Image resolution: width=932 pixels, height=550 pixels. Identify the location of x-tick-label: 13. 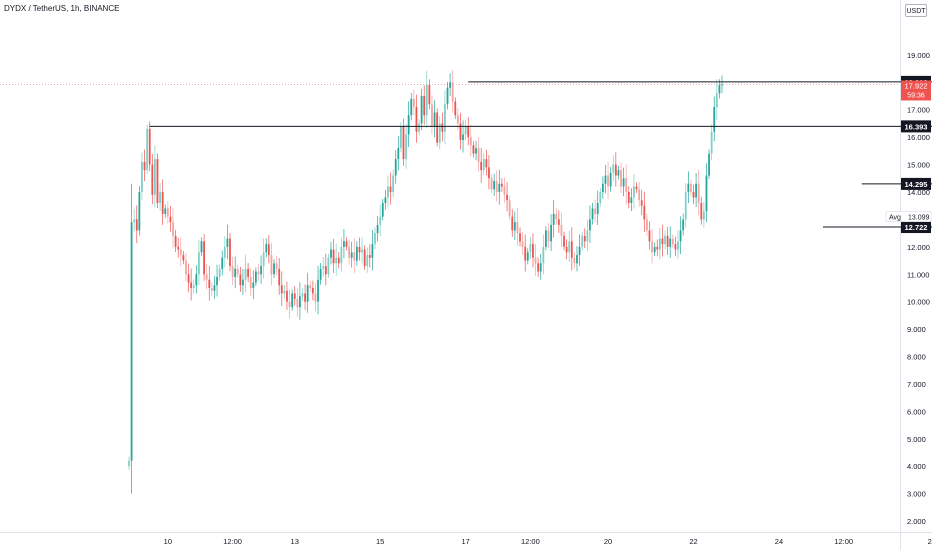
(295, 541).